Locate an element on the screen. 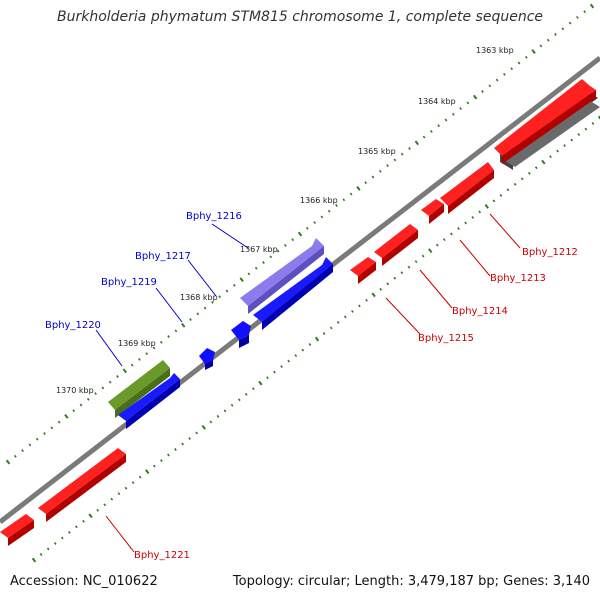 The width and height of the screenshot is (600, 600). gene-label-bphy-1215: Bphy_1215 is located at coordinates (446, 338).